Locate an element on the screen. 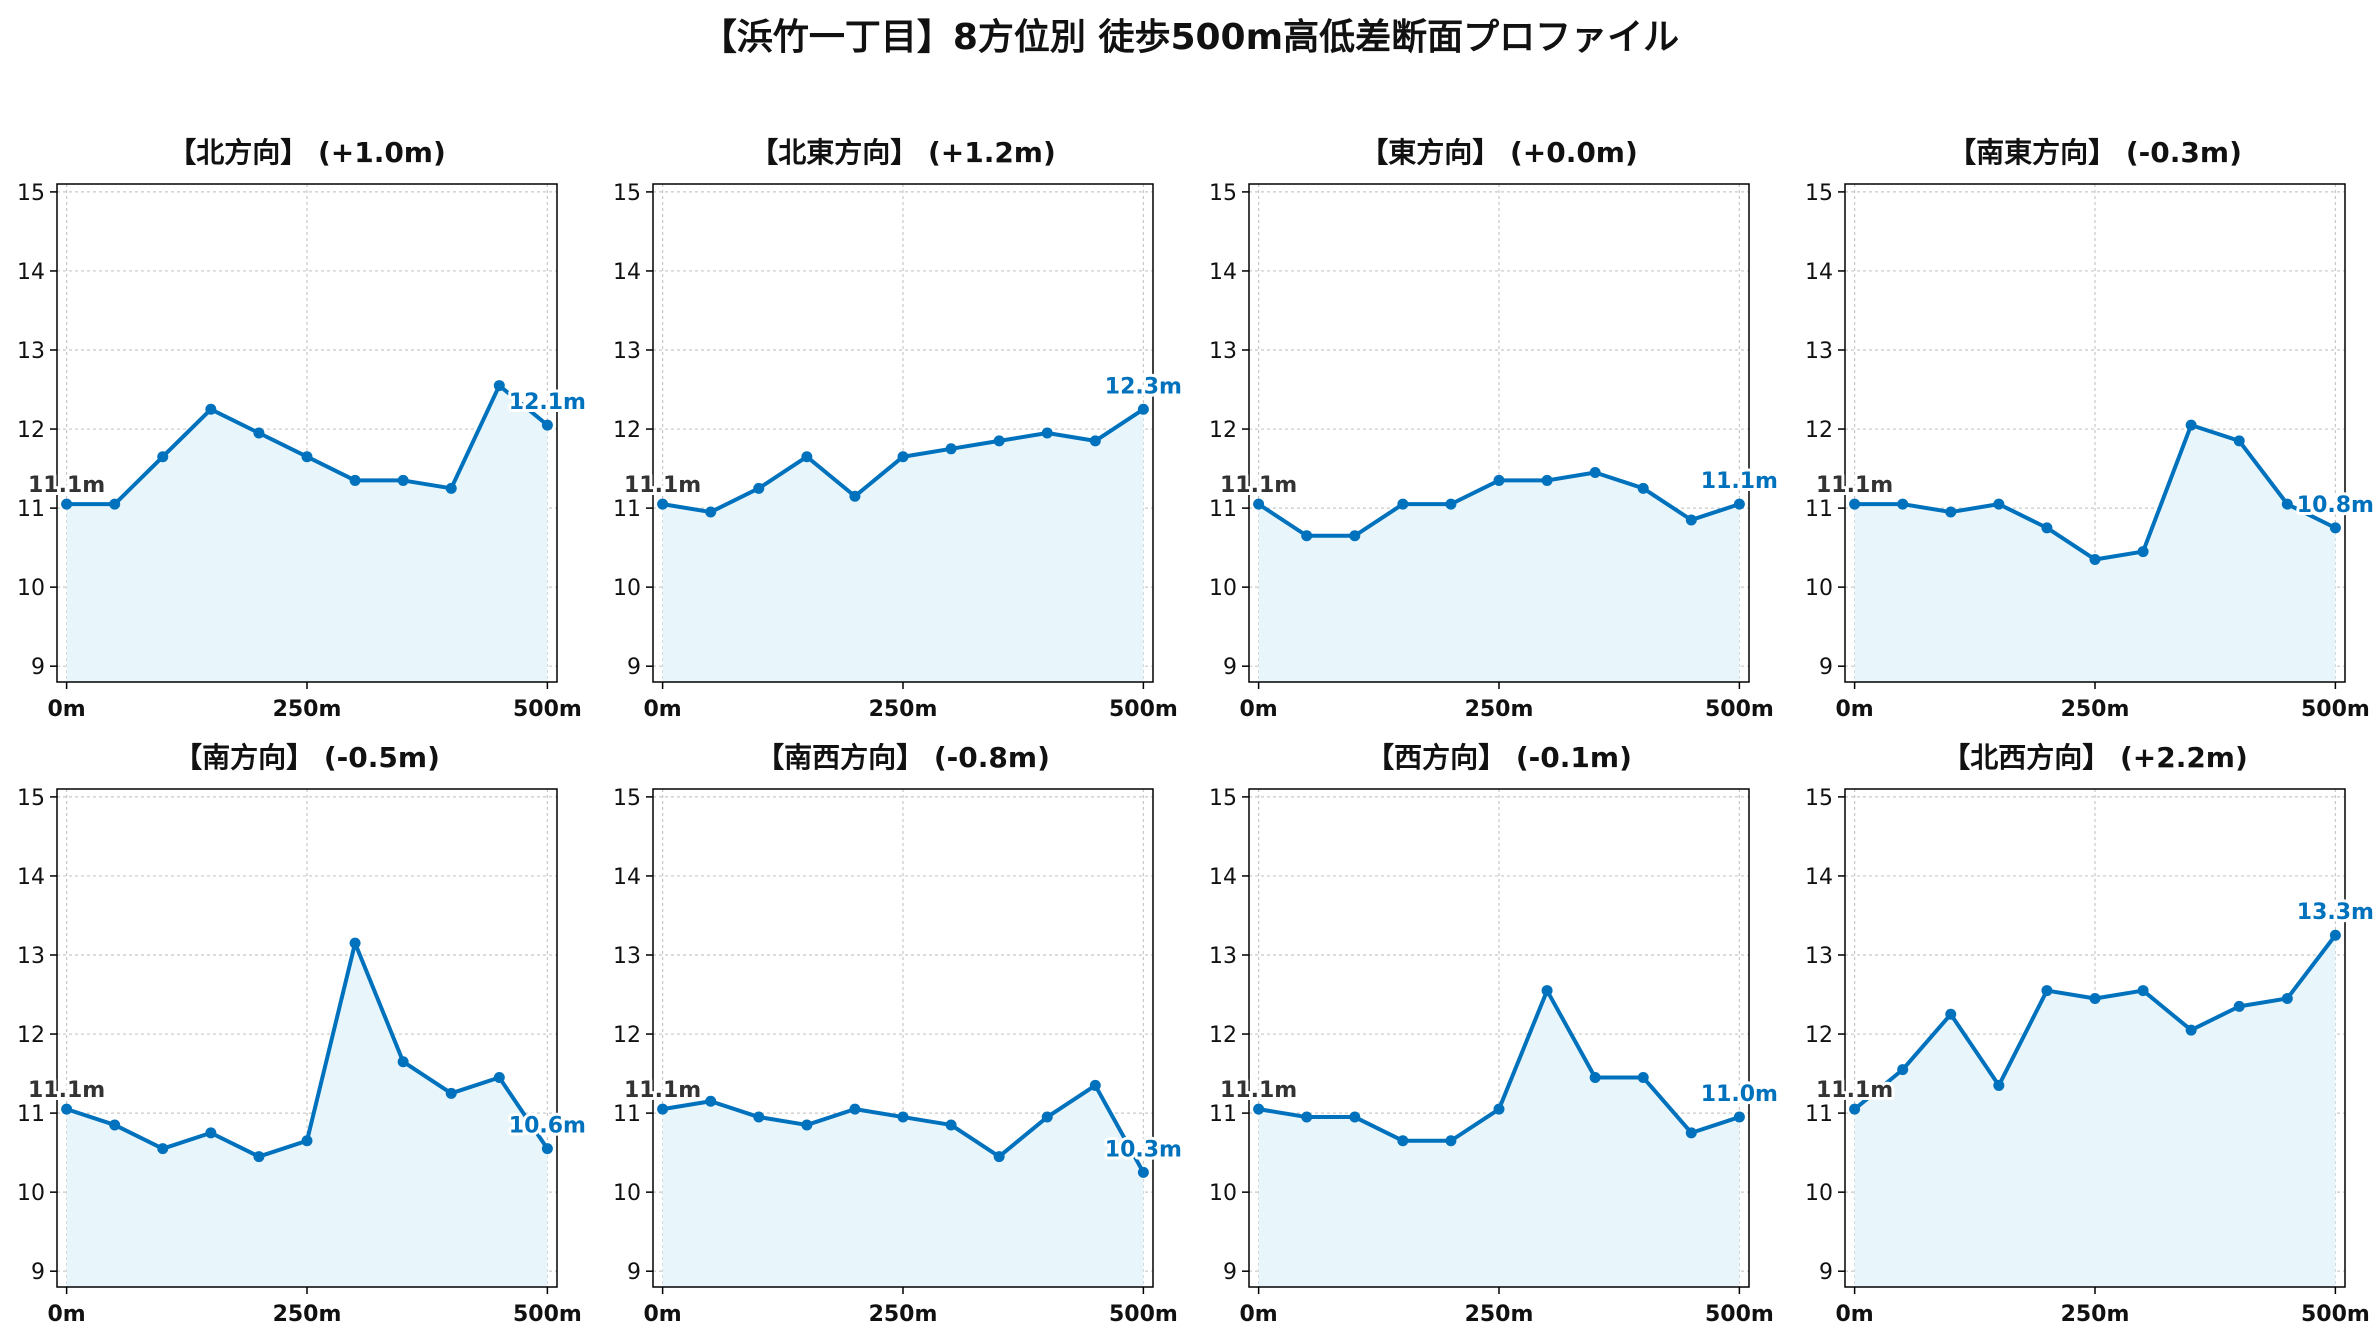 The height and width of the screenshot is (1340, 2380). panel-title: 【東方向】 (+0.0m) is located at coordinates (1499, 152).